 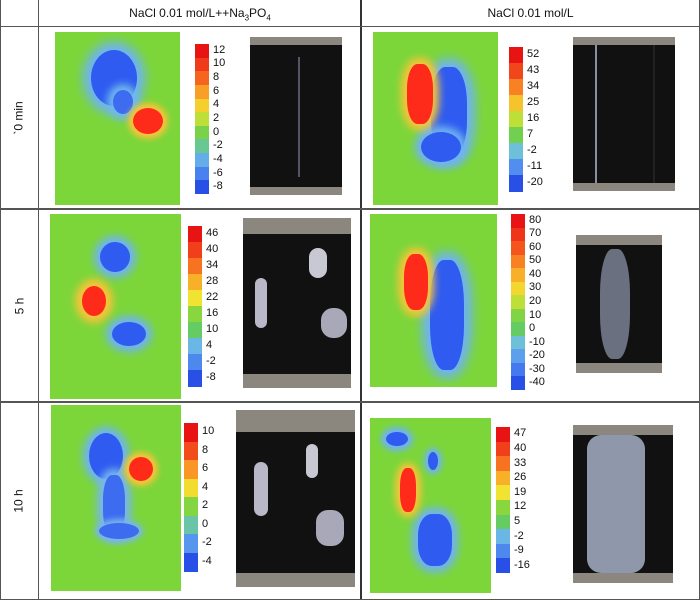 What do you see at coordinates (207, 560) in the screenshot?
I see `color-scale-tick-label: -4` at bounding box center [207, 560].